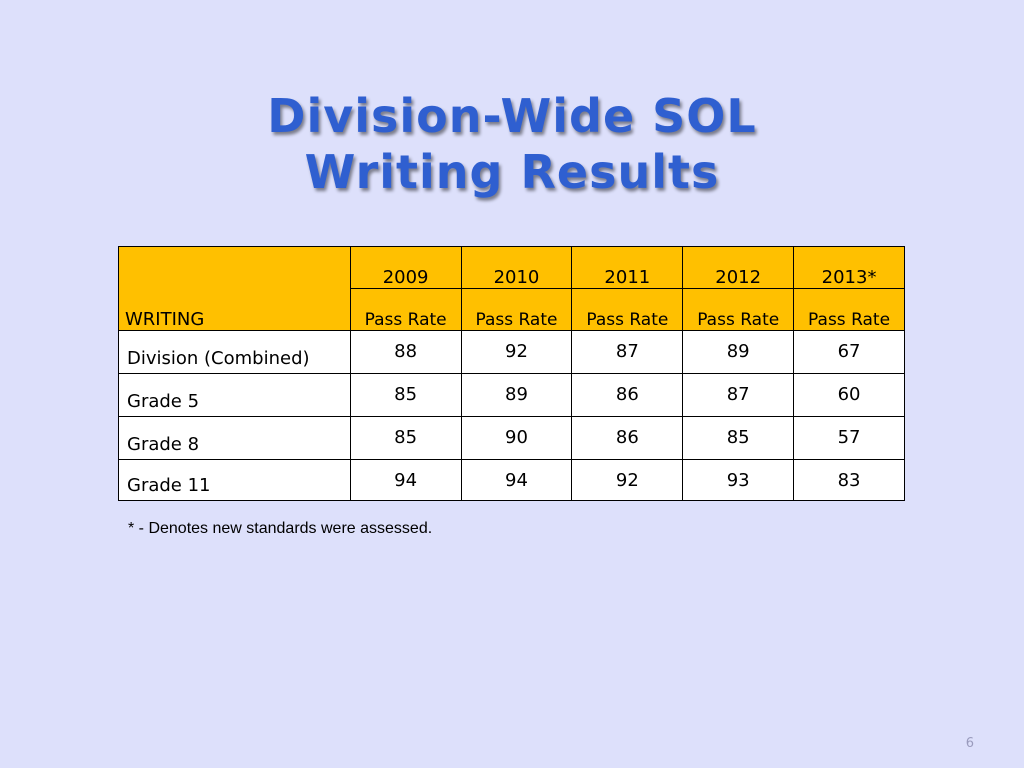  What do you see at coordinates (516, 438) in the screenshot?
I see `table-cell: 90` at bounding box center [516, 438].